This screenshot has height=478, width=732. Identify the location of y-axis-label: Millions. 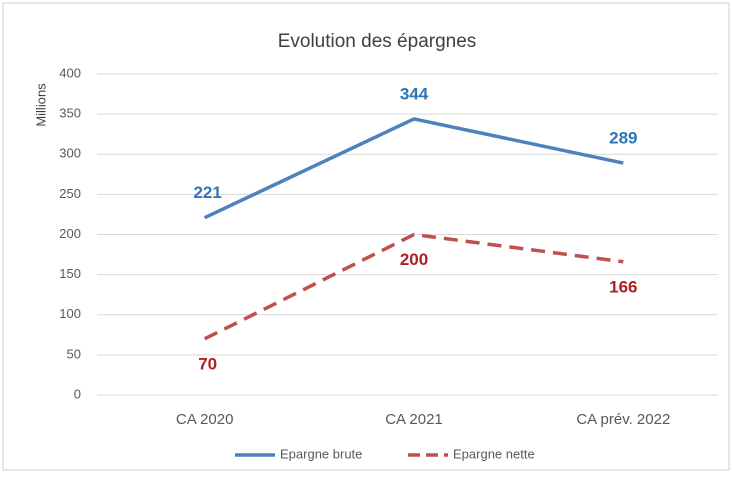
(40, 105).